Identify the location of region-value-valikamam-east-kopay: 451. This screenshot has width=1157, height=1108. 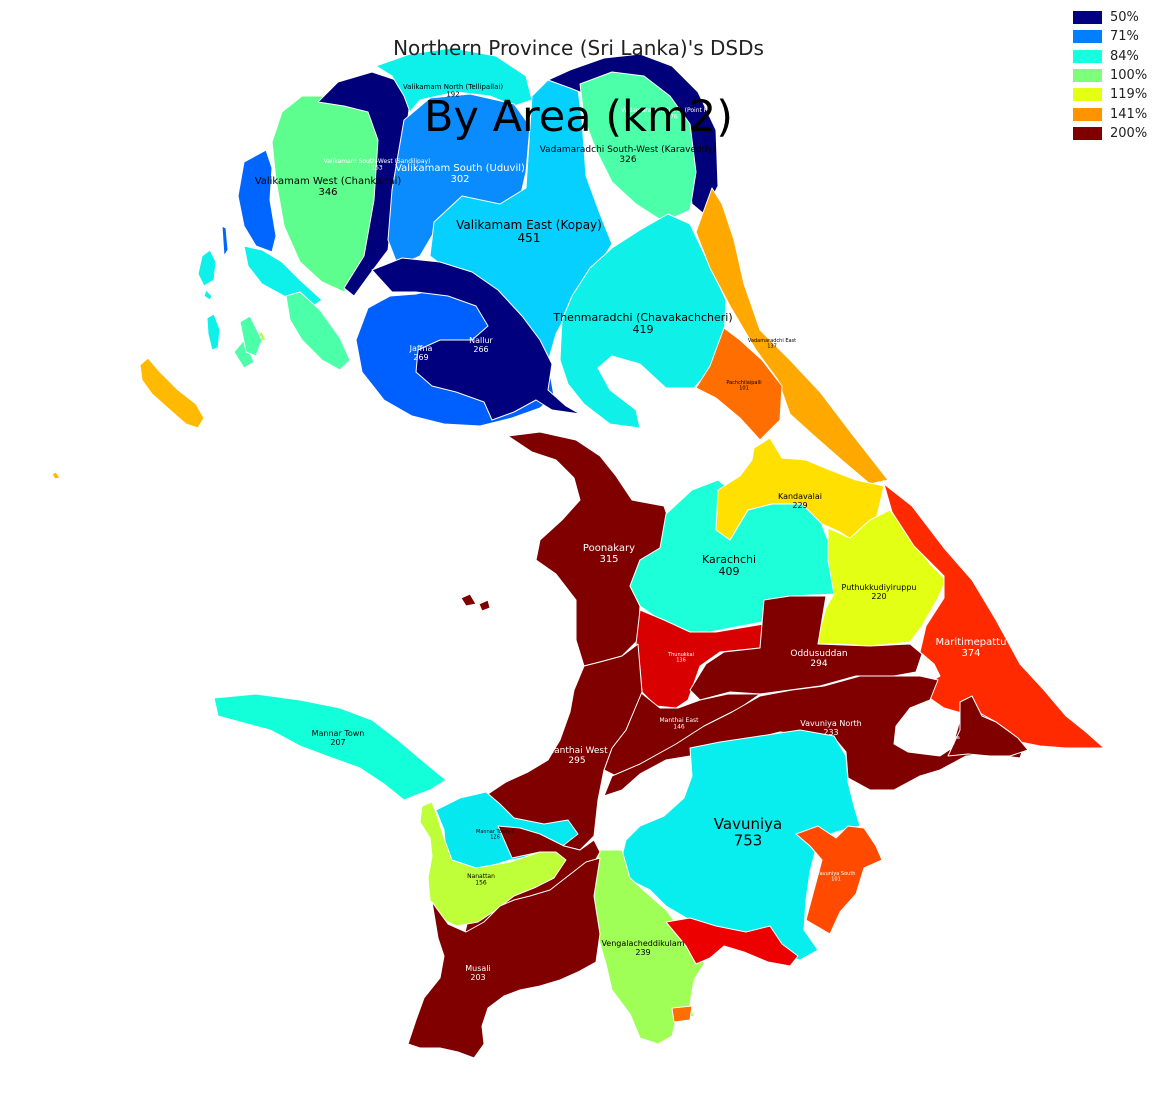
(529, 238).